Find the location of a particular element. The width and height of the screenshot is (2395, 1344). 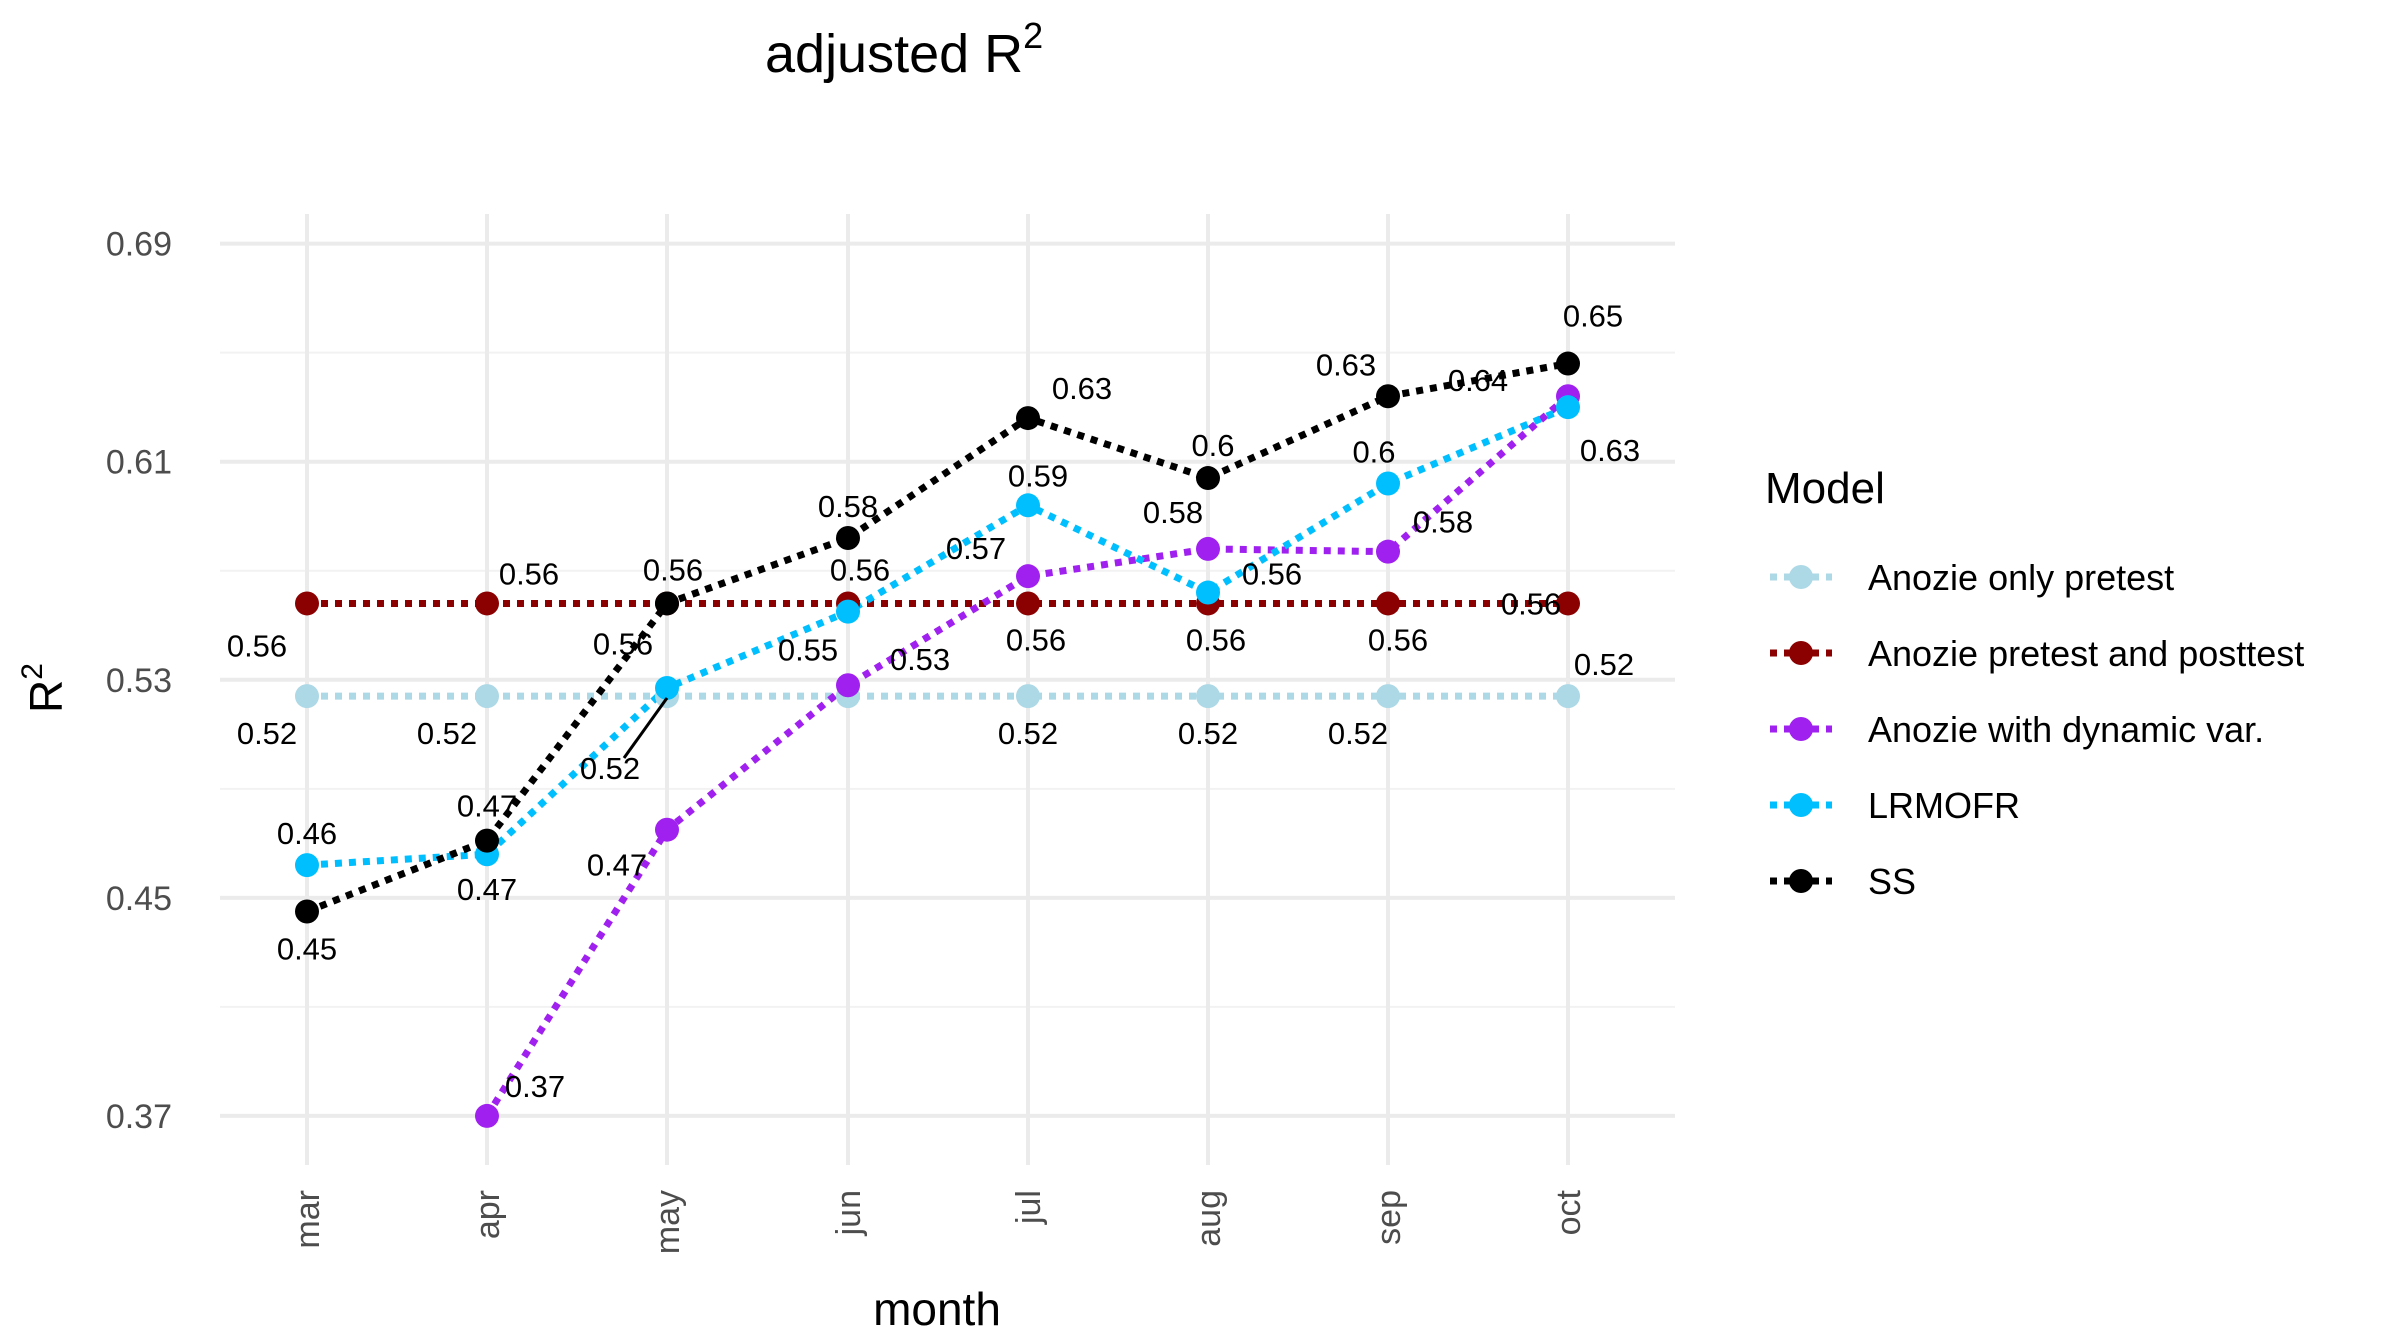

x-tick-label: oct is located at coordinates (1569, 1212).